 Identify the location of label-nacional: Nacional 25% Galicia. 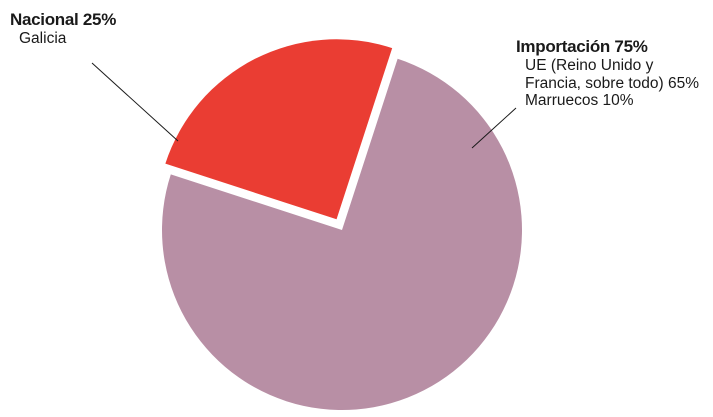
(63, 29).